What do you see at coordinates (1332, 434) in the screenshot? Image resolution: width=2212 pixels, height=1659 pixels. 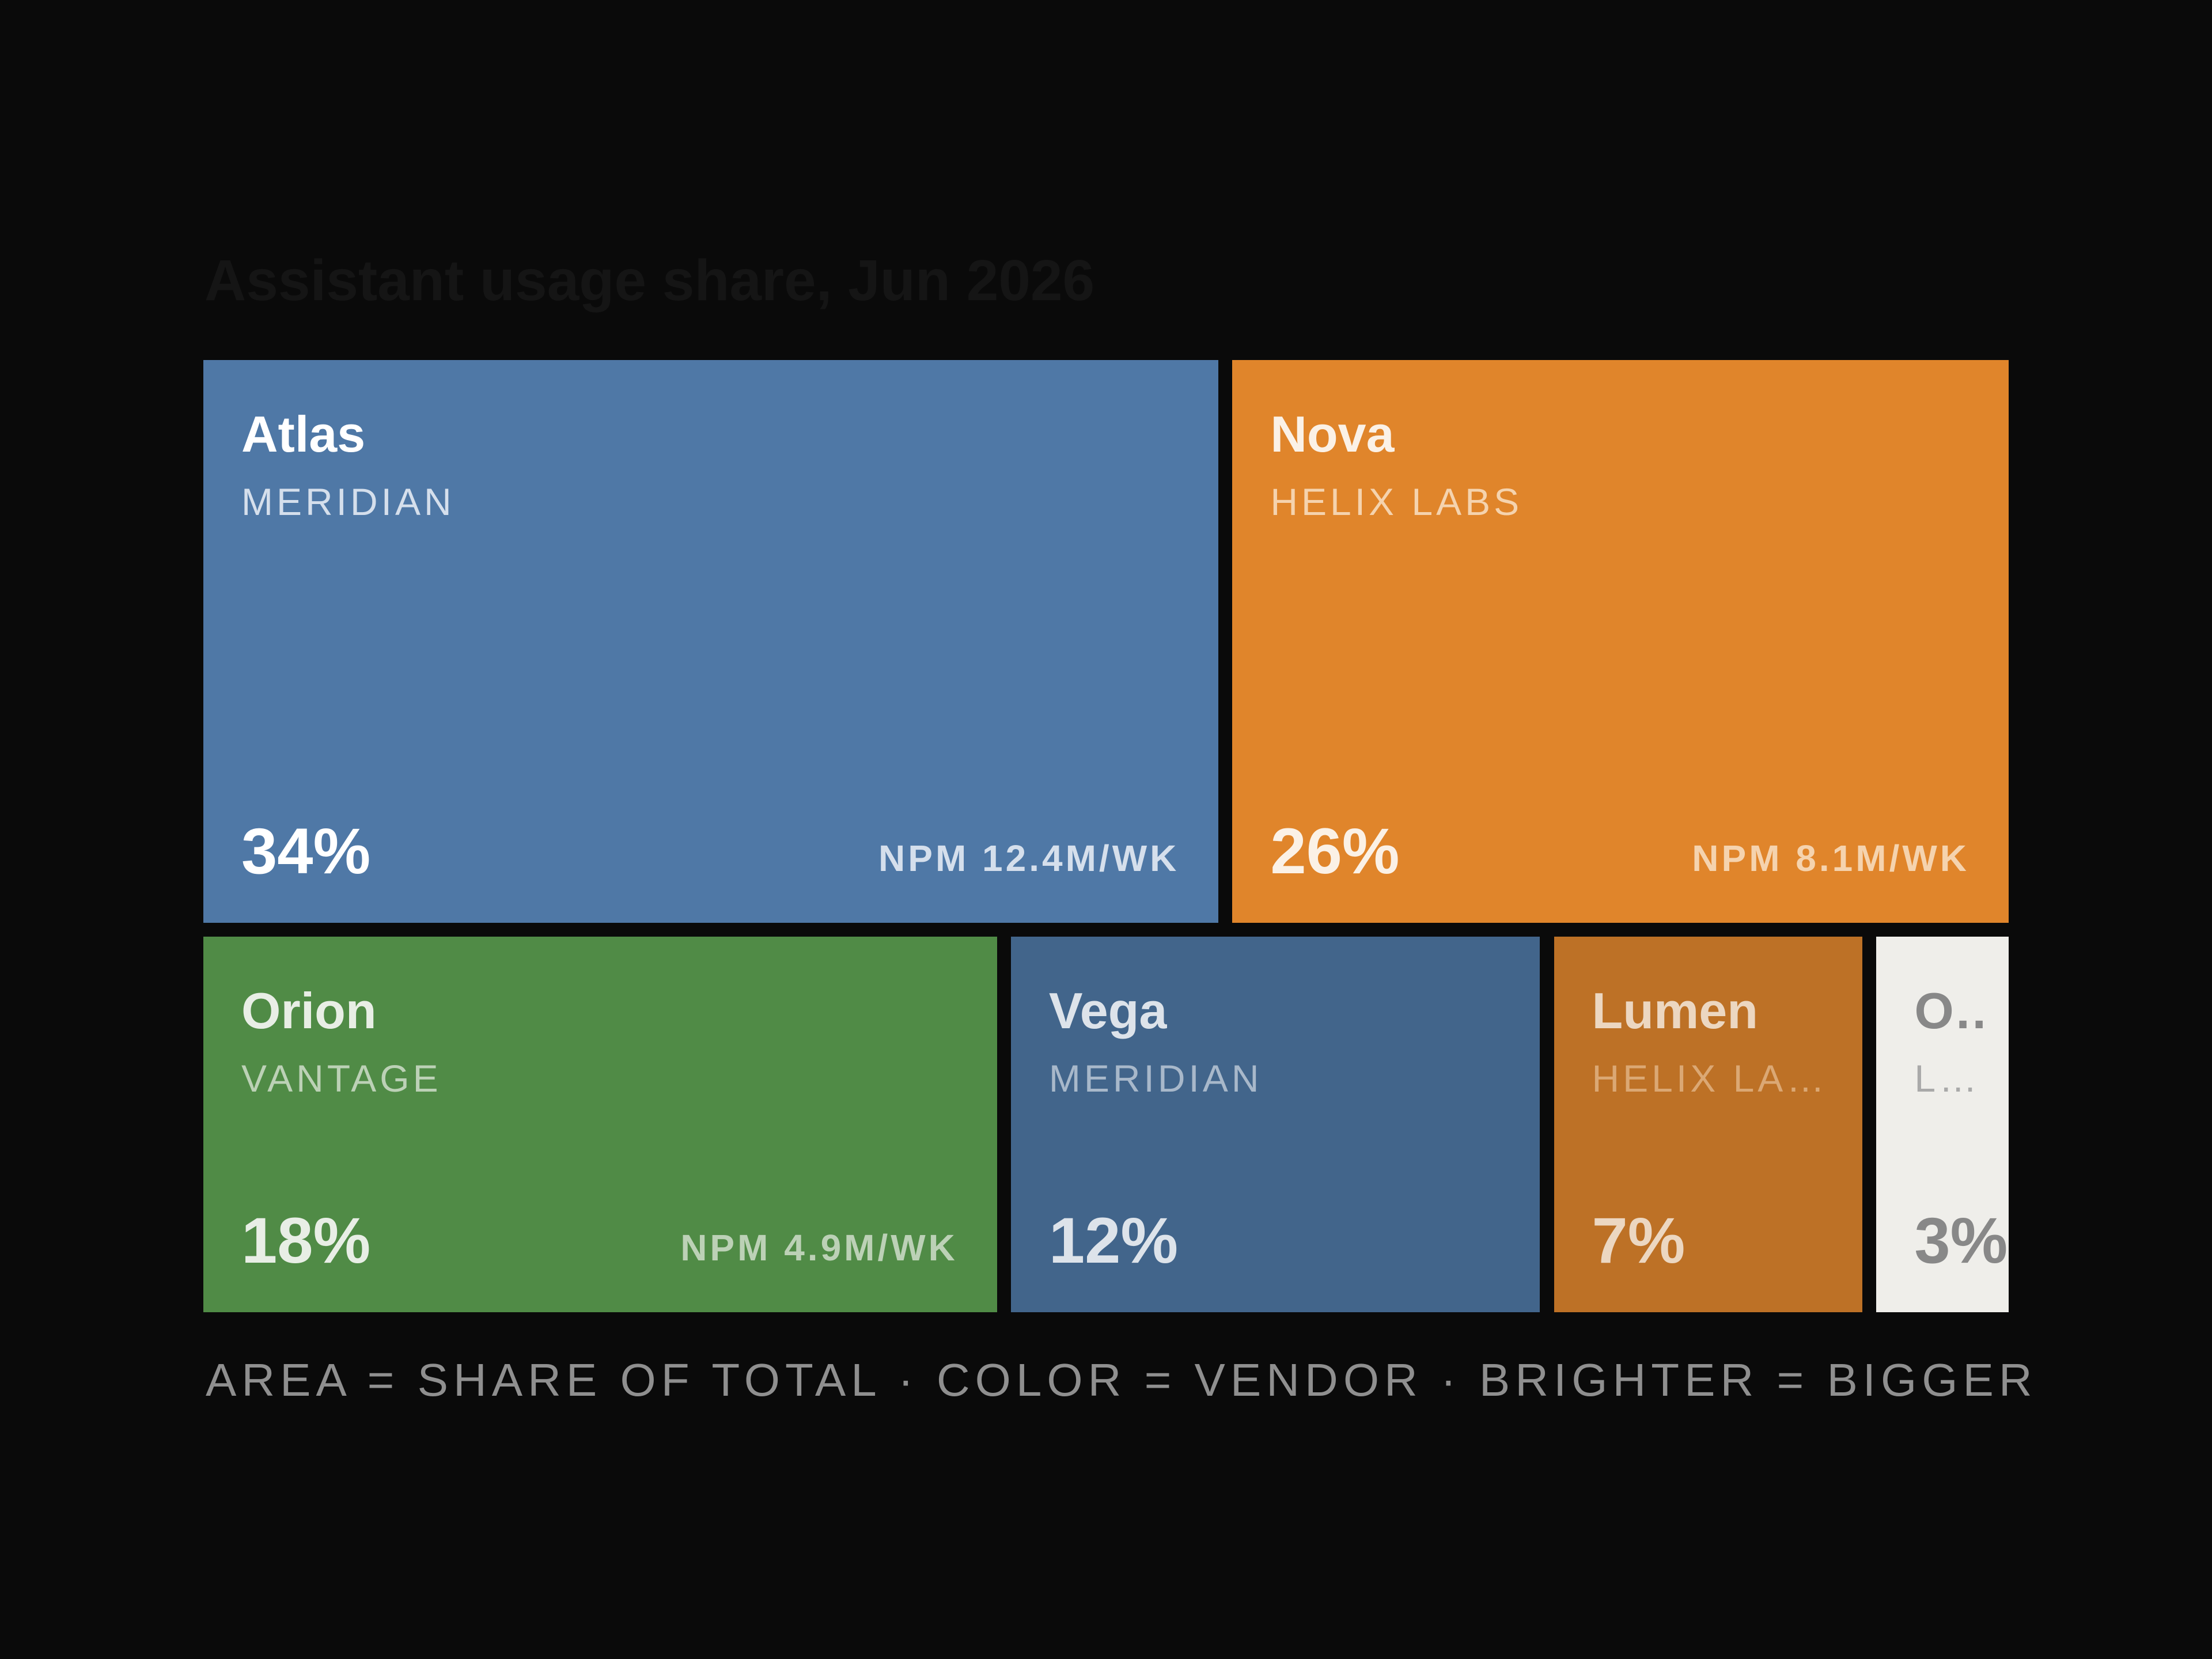 I see `tile-name: Nova` at bounding box center [1332, 434].